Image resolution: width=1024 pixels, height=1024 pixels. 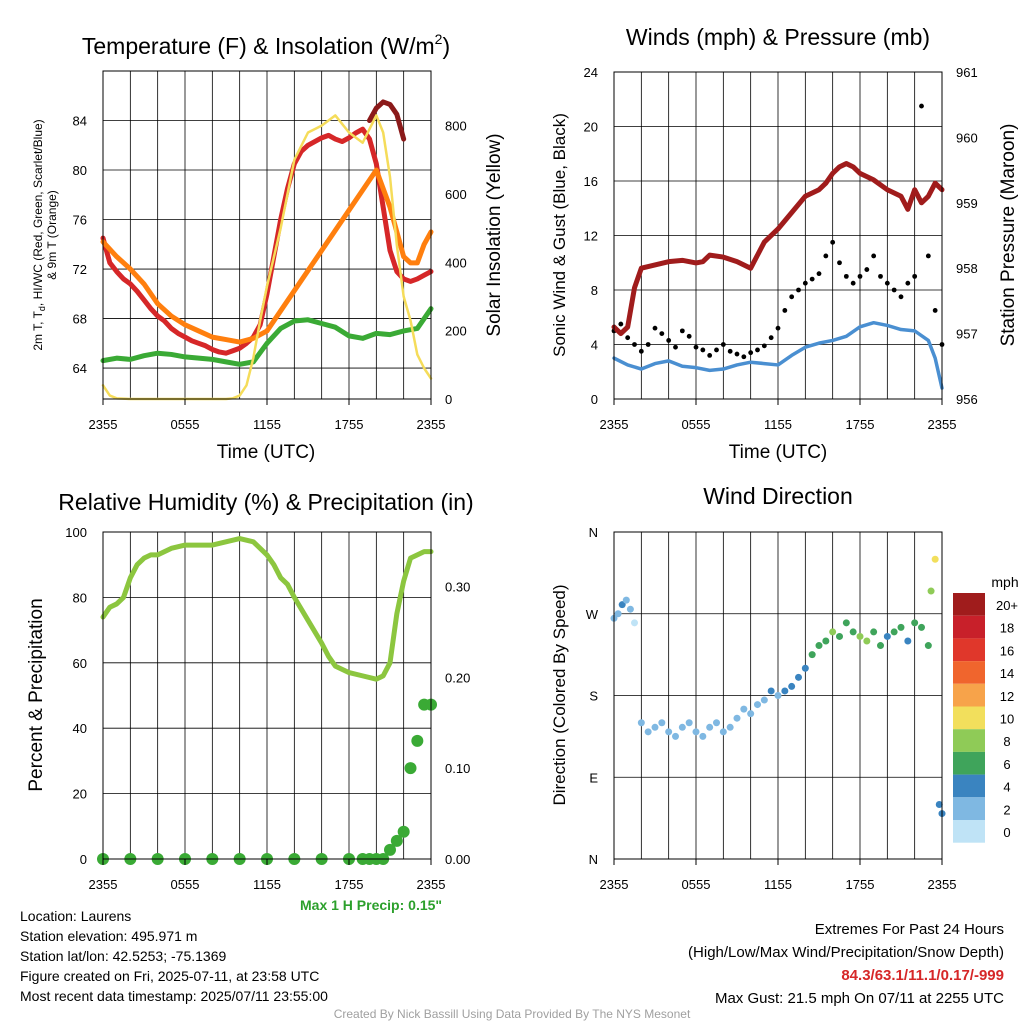 I want to click on max-gust: Max Gust: 21.5 mph On 07/11 at 2255 UTC, so click(x=859, y=998).